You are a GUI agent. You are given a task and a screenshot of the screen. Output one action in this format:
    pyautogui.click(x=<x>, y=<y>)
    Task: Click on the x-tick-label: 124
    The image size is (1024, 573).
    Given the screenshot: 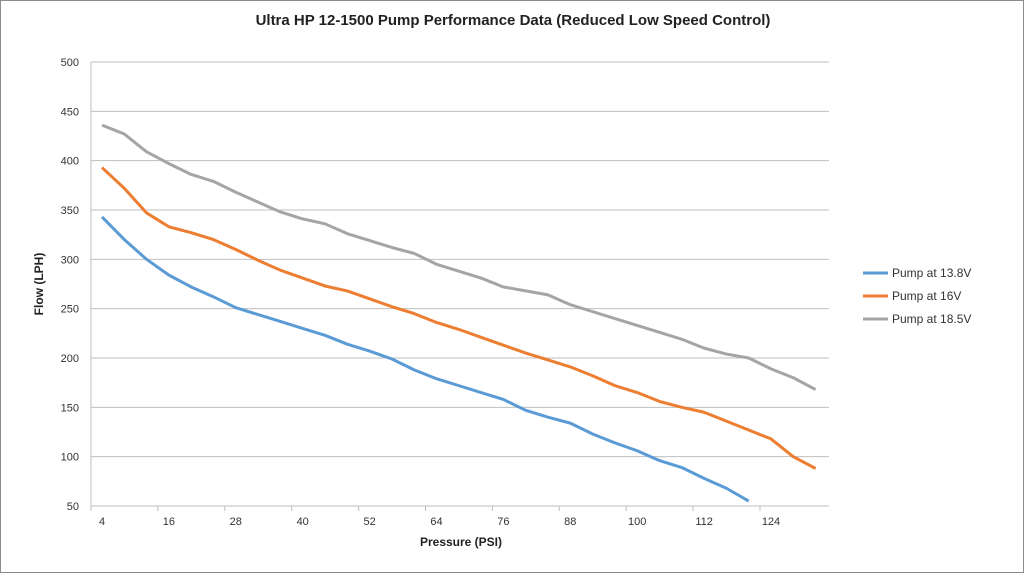 What is the action you would take?
    pyautogui.click(x=771, y=522)
    